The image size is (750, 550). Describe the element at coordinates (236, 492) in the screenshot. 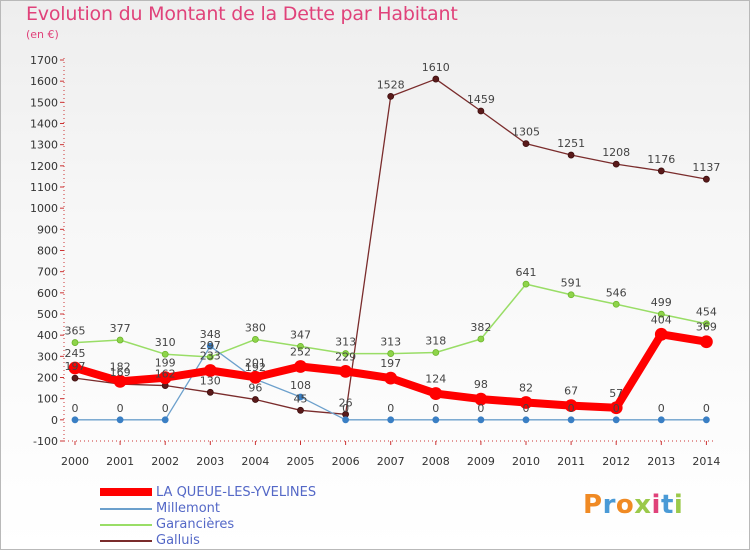

I see `legend-label: LA QUEUE-LES-YVELINES` at that location.